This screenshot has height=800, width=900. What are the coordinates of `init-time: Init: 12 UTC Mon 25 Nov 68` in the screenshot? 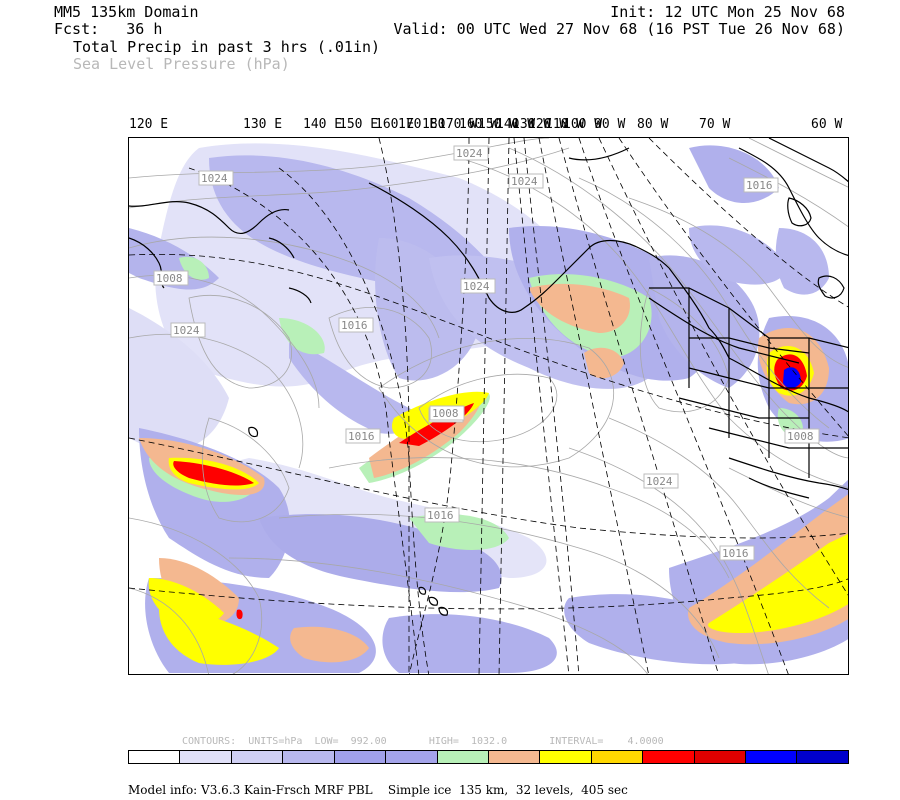 It's located at (727, 12).